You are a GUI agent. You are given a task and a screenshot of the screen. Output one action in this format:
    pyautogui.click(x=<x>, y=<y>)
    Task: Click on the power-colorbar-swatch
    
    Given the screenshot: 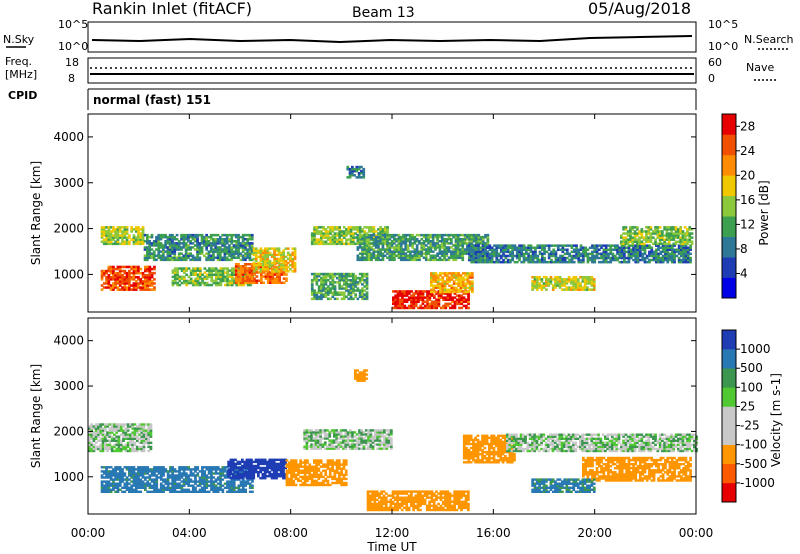 What is the action you would take?
    pyautogui.click(x=729, y=206)
    